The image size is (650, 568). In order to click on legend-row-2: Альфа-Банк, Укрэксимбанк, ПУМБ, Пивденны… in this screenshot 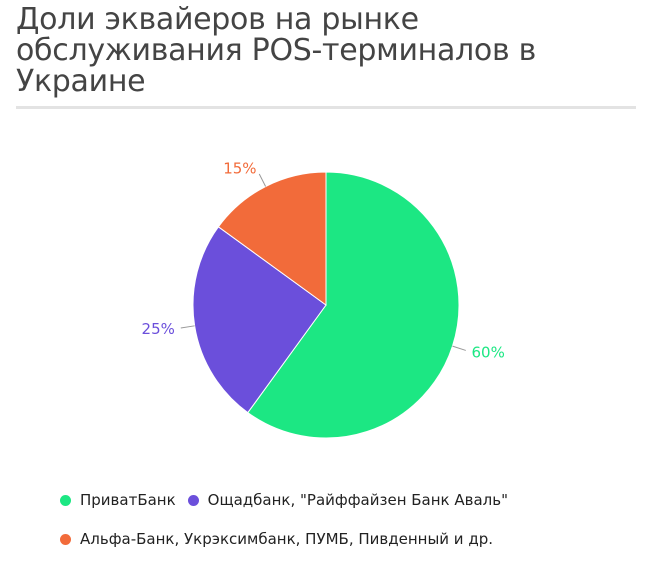, I will do `click(350, 539)`.